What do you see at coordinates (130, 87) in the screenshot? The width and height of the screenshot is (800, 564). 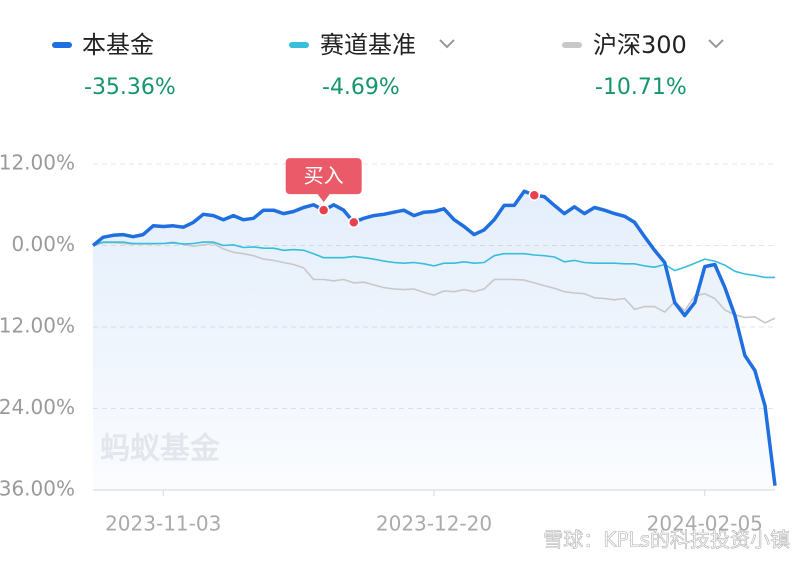 I see `legend-value: -35.36%` at bounding box center [130, 87].